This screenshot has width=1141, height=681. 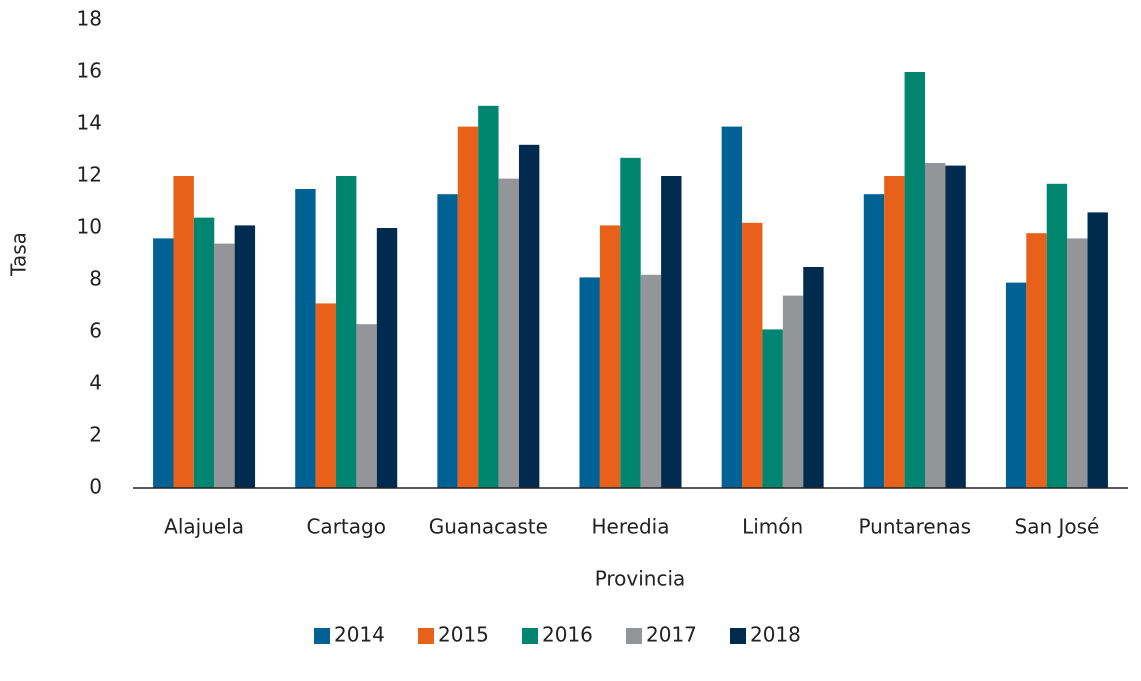 I want to click on y-tick-label: 16, so click(x=89, y=71).